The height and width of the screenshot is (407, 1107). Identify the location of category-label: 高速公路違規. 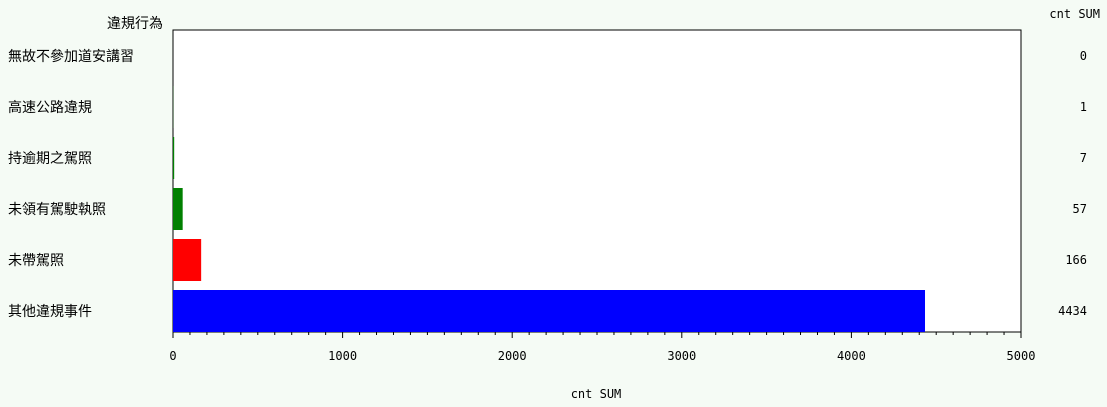
(50, 107).